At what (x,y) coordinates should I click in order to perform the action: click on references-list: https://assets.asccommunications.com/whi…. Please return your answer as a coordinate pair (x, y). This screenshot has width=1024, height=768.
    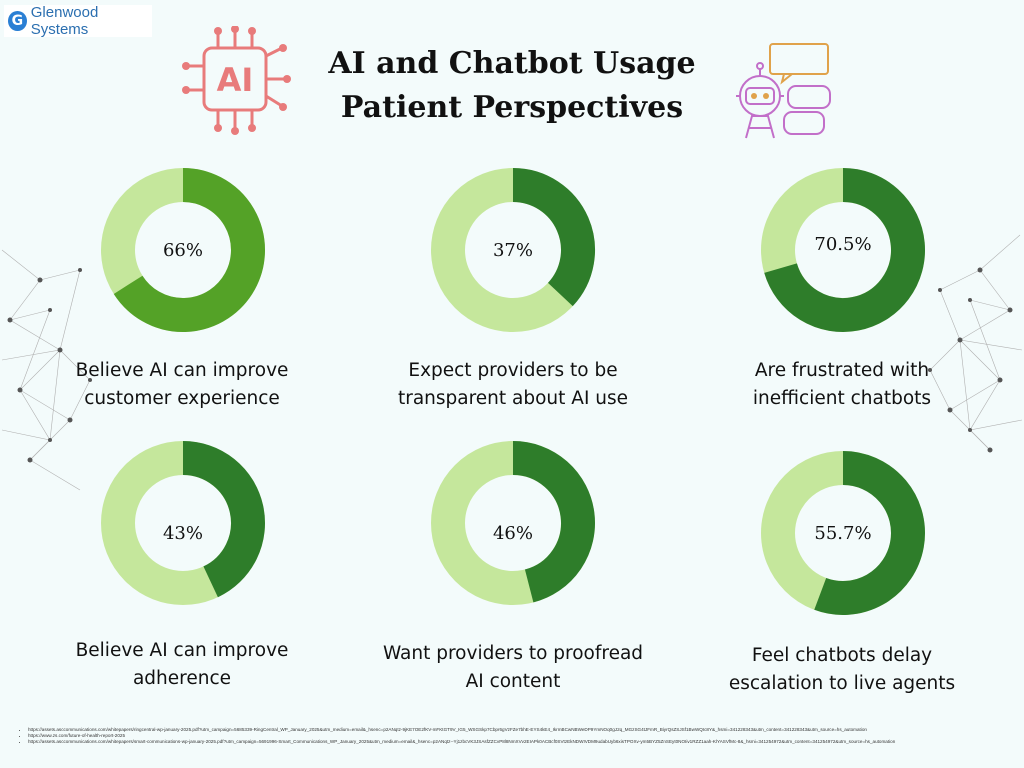
    Looking at the image, I should click on (513, 736).